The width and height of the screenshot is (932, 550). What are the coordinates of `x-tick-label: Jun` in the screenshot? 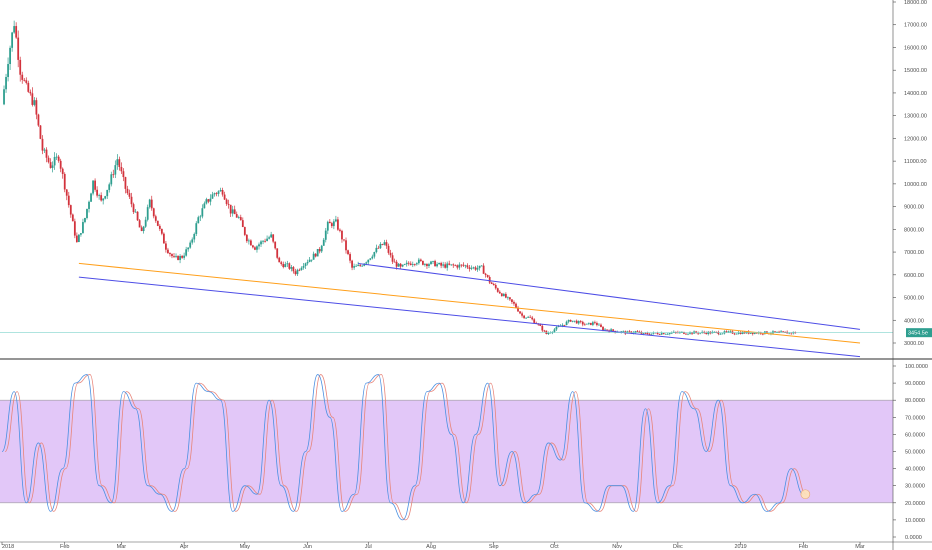 It's located at (307, 547).